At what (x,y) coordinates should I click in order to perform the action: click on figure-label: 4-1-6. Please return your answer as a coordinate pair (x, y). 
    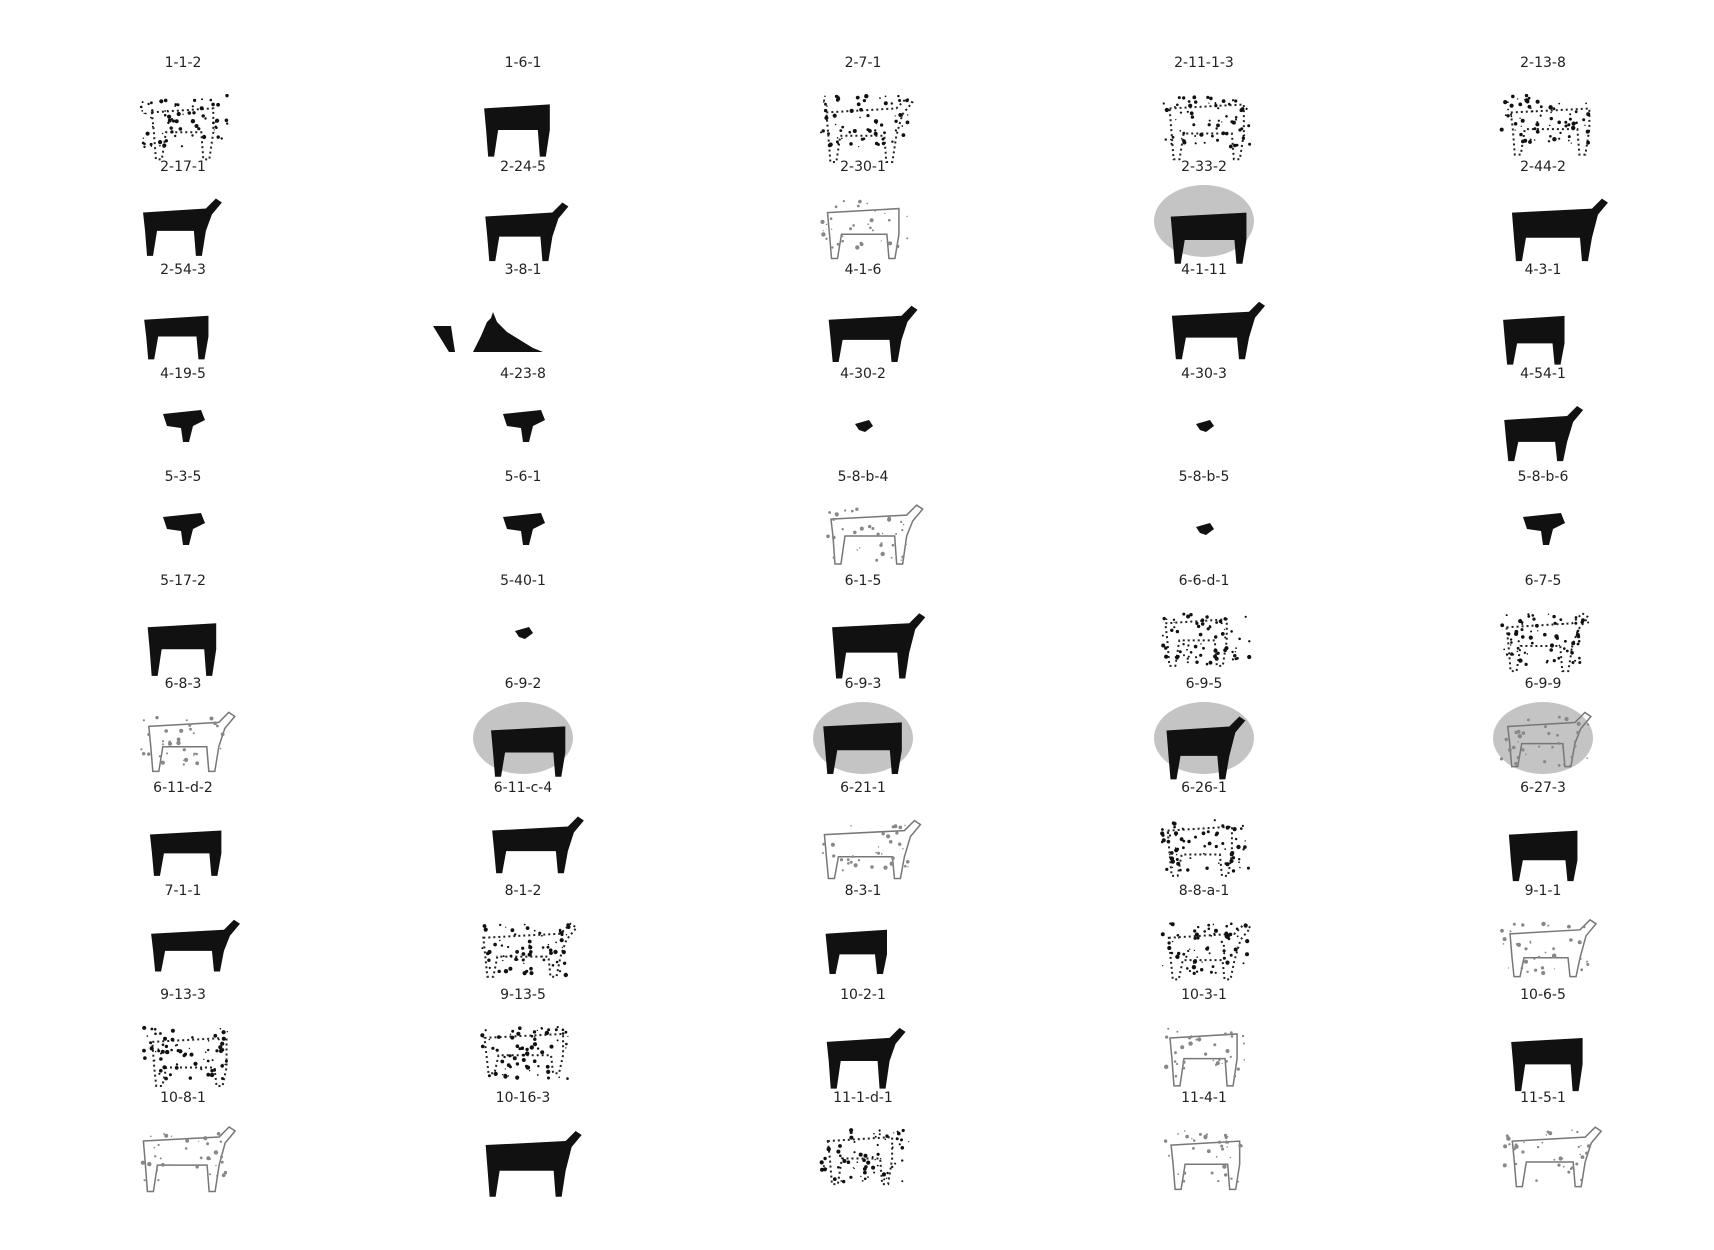
    Looking at the image, I should click on (863, 270).